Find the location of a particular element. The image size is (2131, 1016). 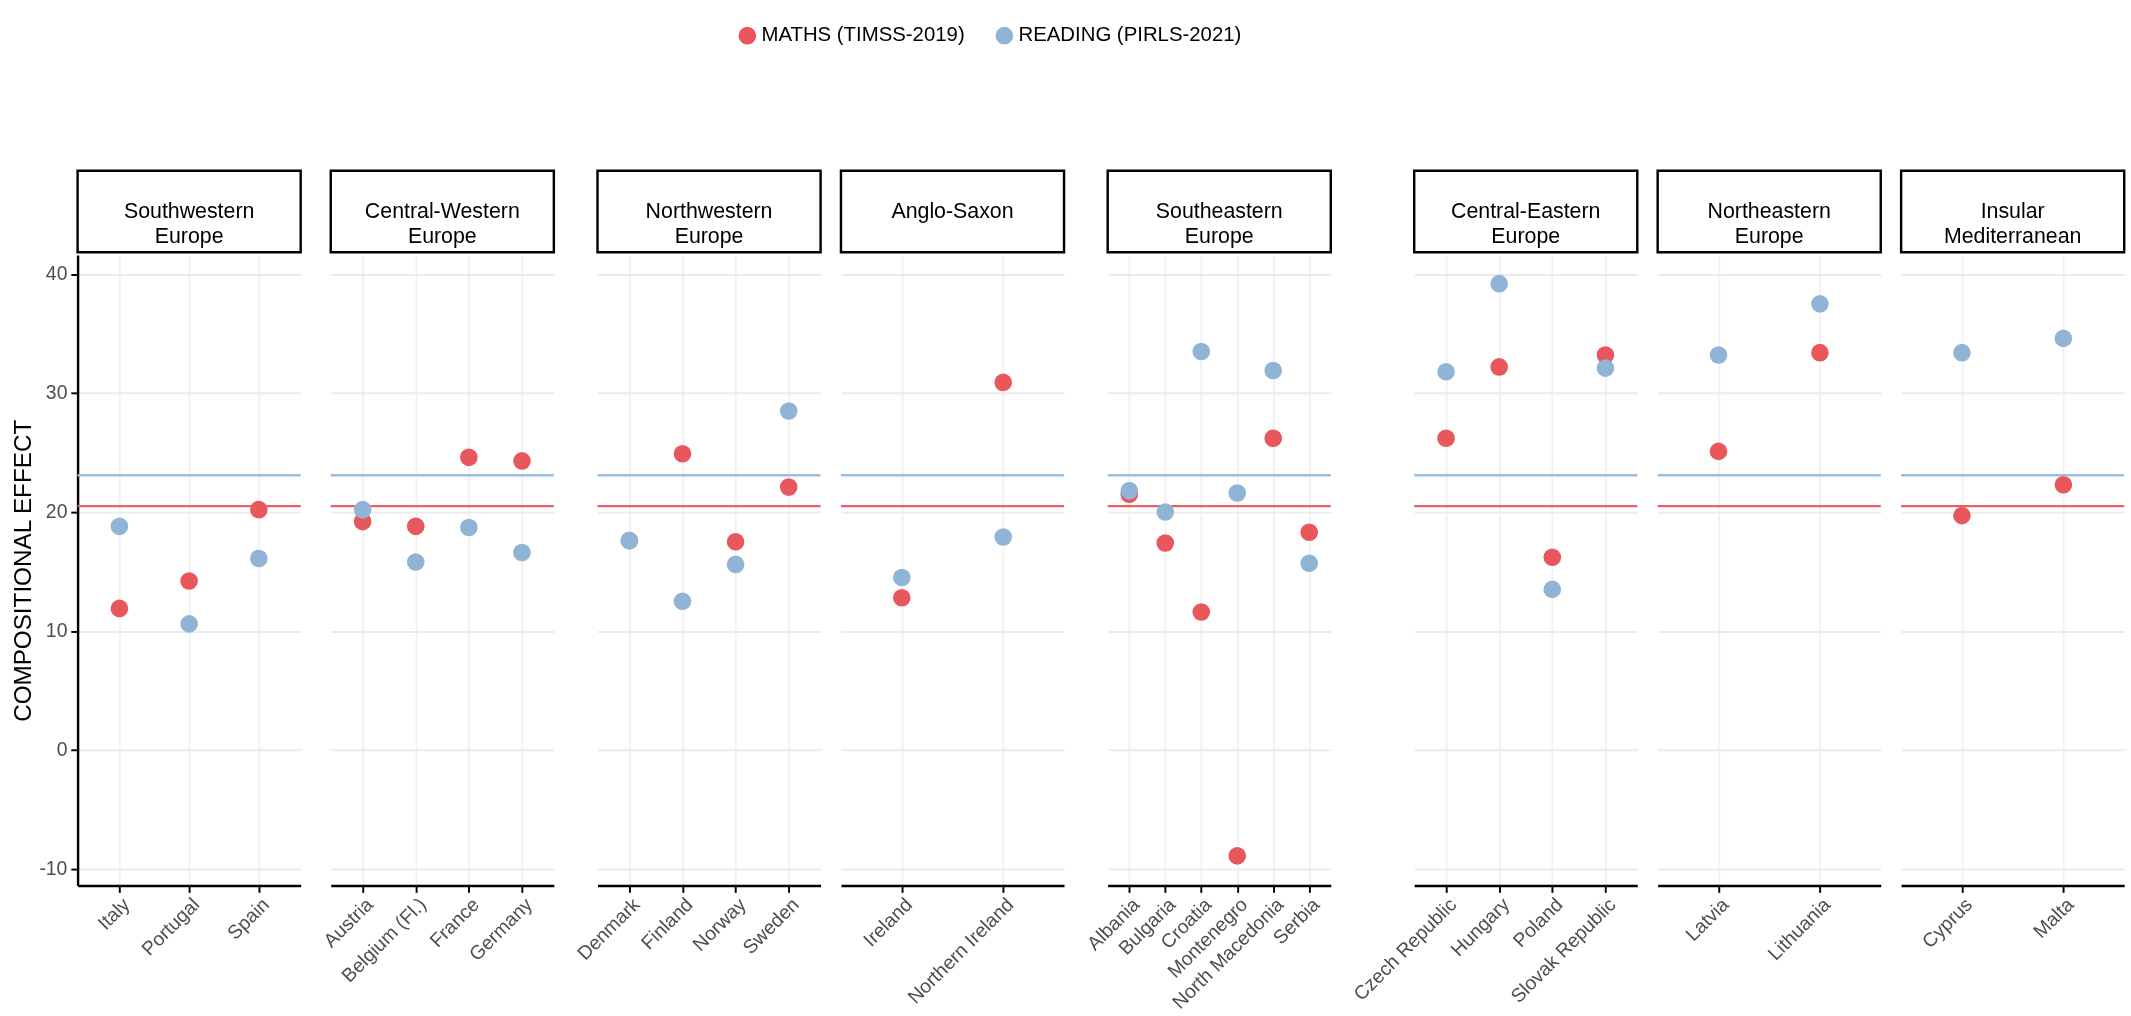

legend-label: READING (PIRLS-2021) is located at coordinates (1130, 34).